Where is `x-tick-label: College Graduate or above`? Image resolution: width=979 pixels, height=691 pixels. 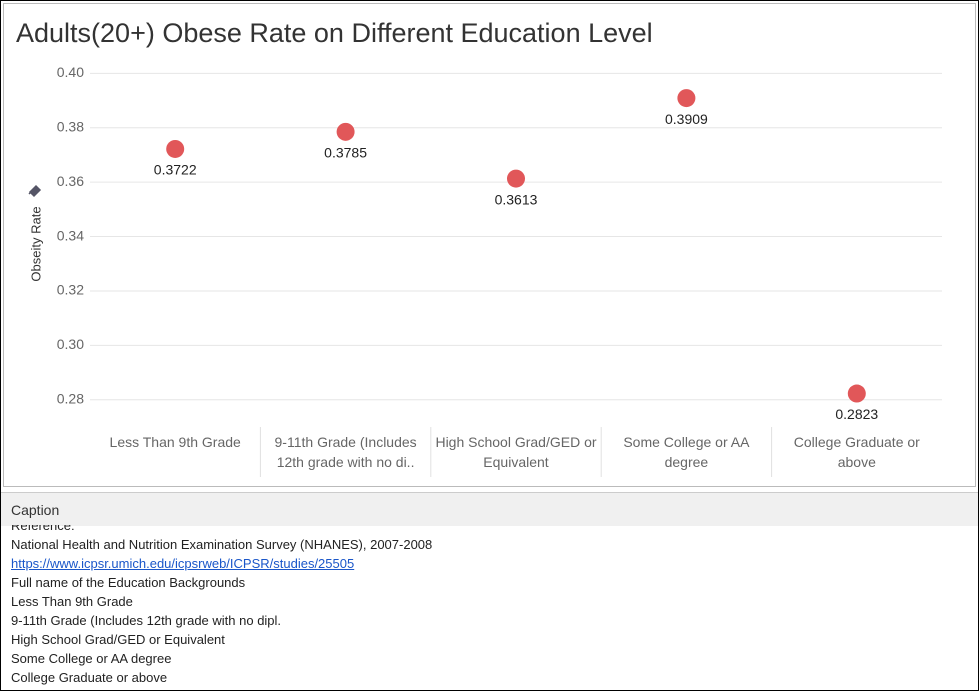
x-tick-label: College Graduate or above is located at coordinates (856, 452).